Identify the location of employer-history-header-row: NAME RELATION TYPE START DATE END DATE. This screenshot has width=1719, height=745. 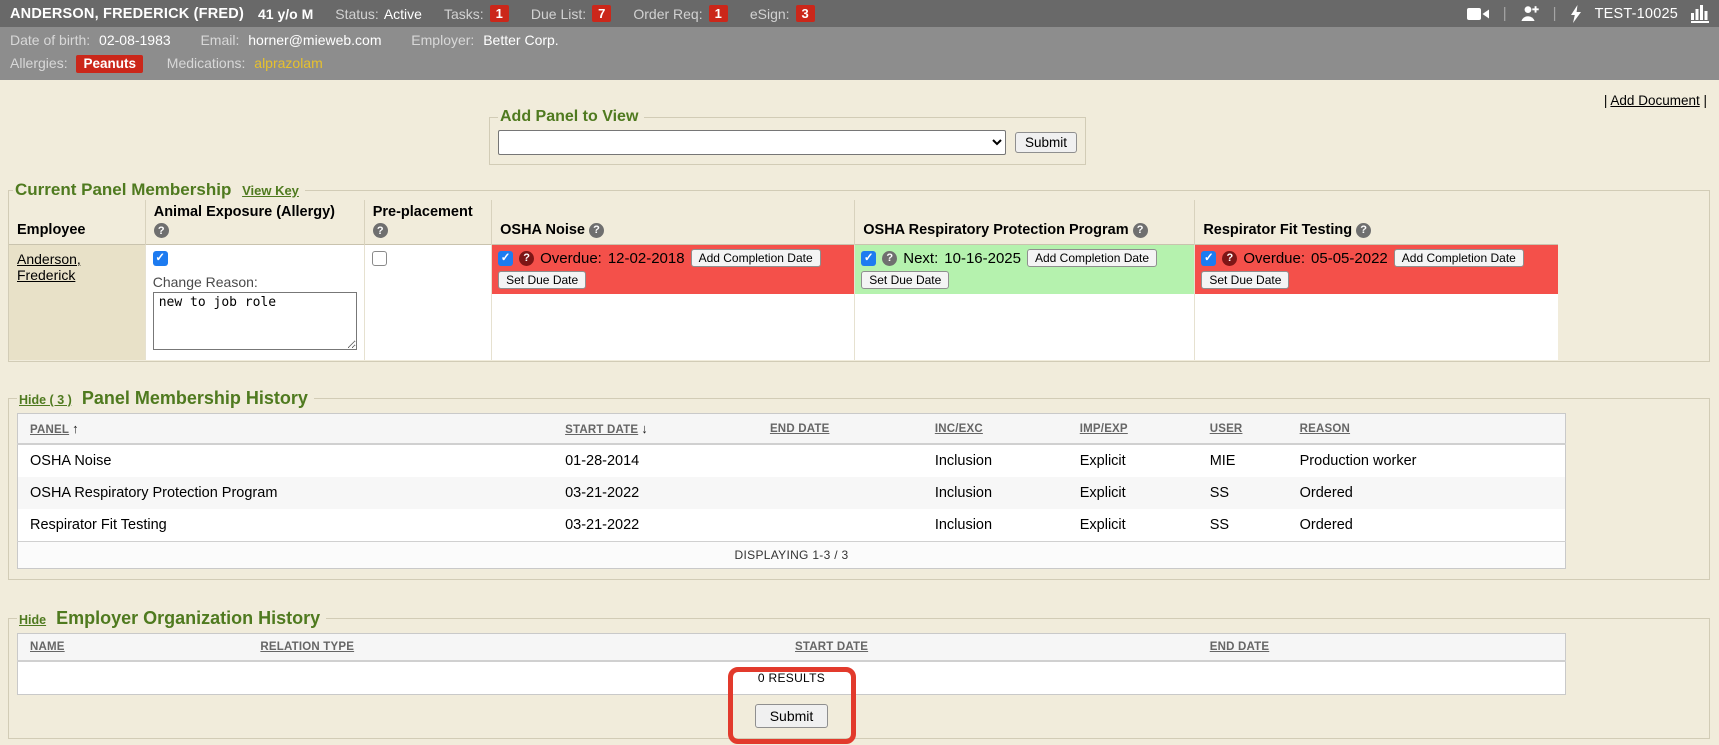
(791, 647).